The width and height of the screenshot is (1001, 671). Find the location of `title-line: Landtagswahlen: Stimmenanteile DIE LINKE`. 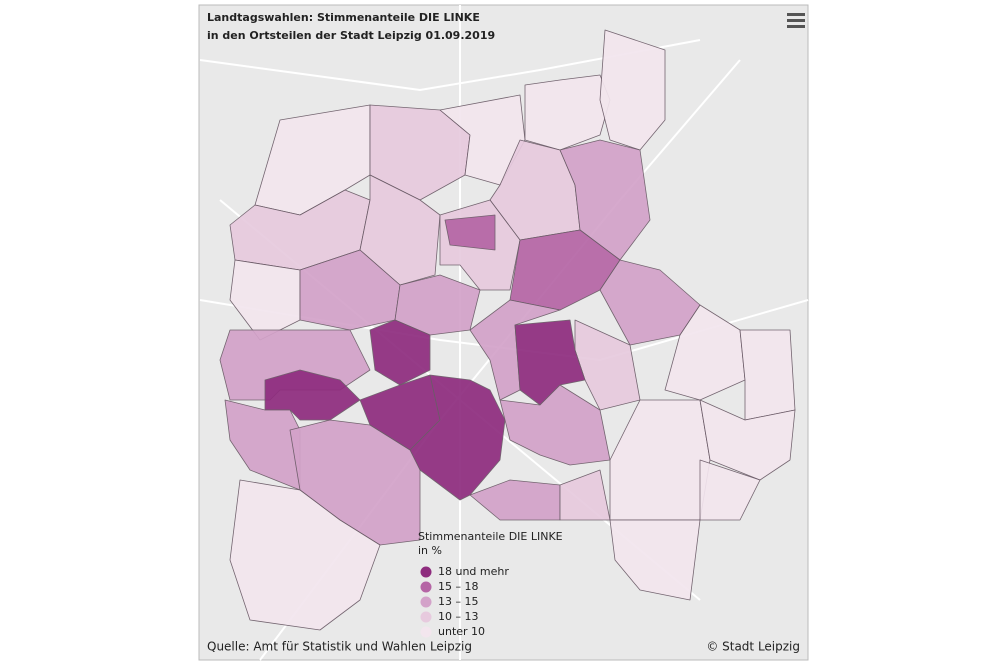

title-line: Landtagswahlen: Stimmenanteile DIE LINKE is located at coordinates (343, 17).